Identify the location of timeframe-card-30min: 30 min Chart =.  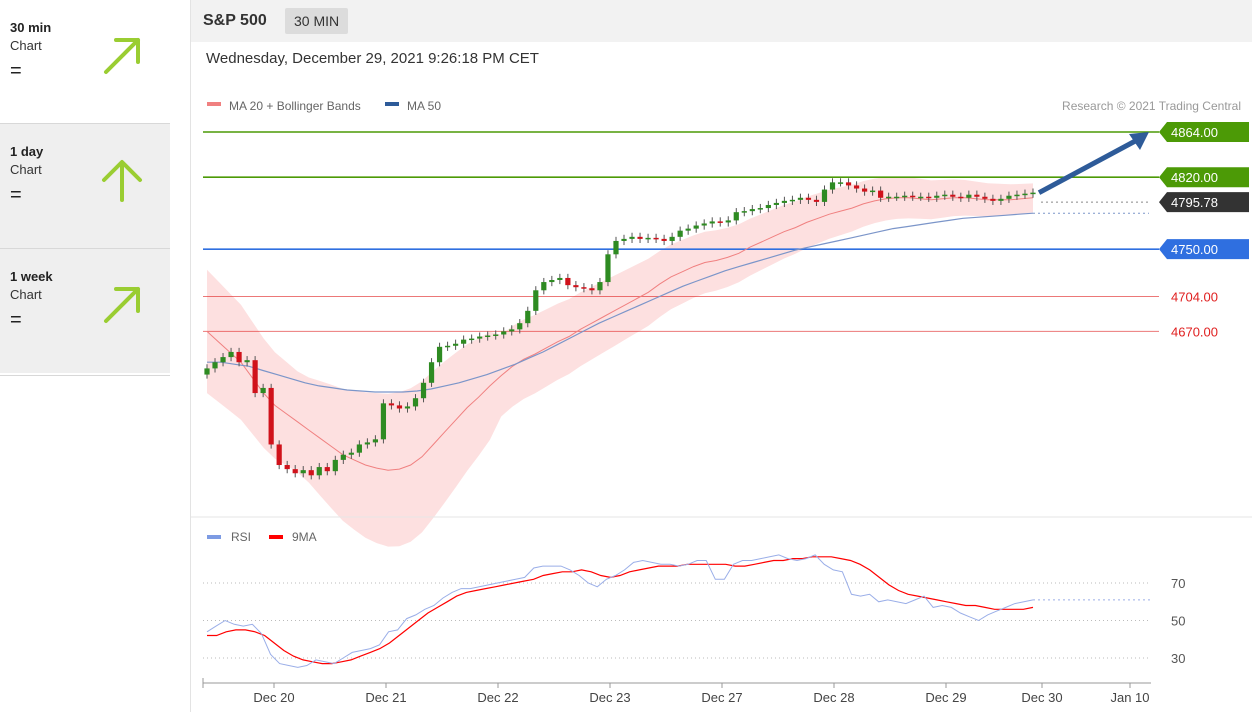
(85, 62).